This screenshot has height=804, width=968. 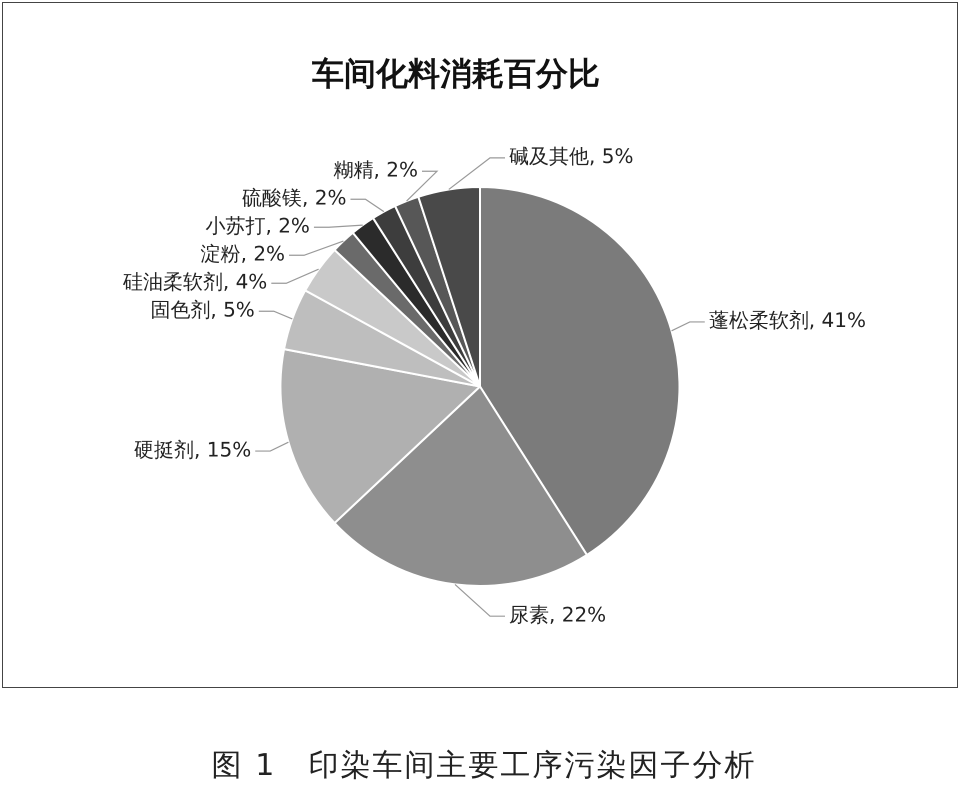 I want to click on slice-label: 小苏打, 2%, so click(x=257, y=225).